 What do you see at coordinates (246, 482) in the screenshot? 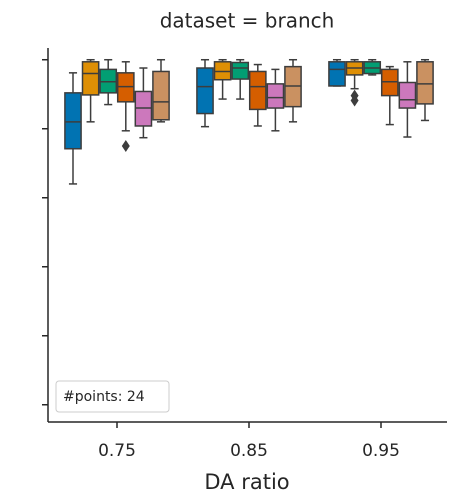
I see `x-axis-label: DA ratio` at bounding box center [246, 482].